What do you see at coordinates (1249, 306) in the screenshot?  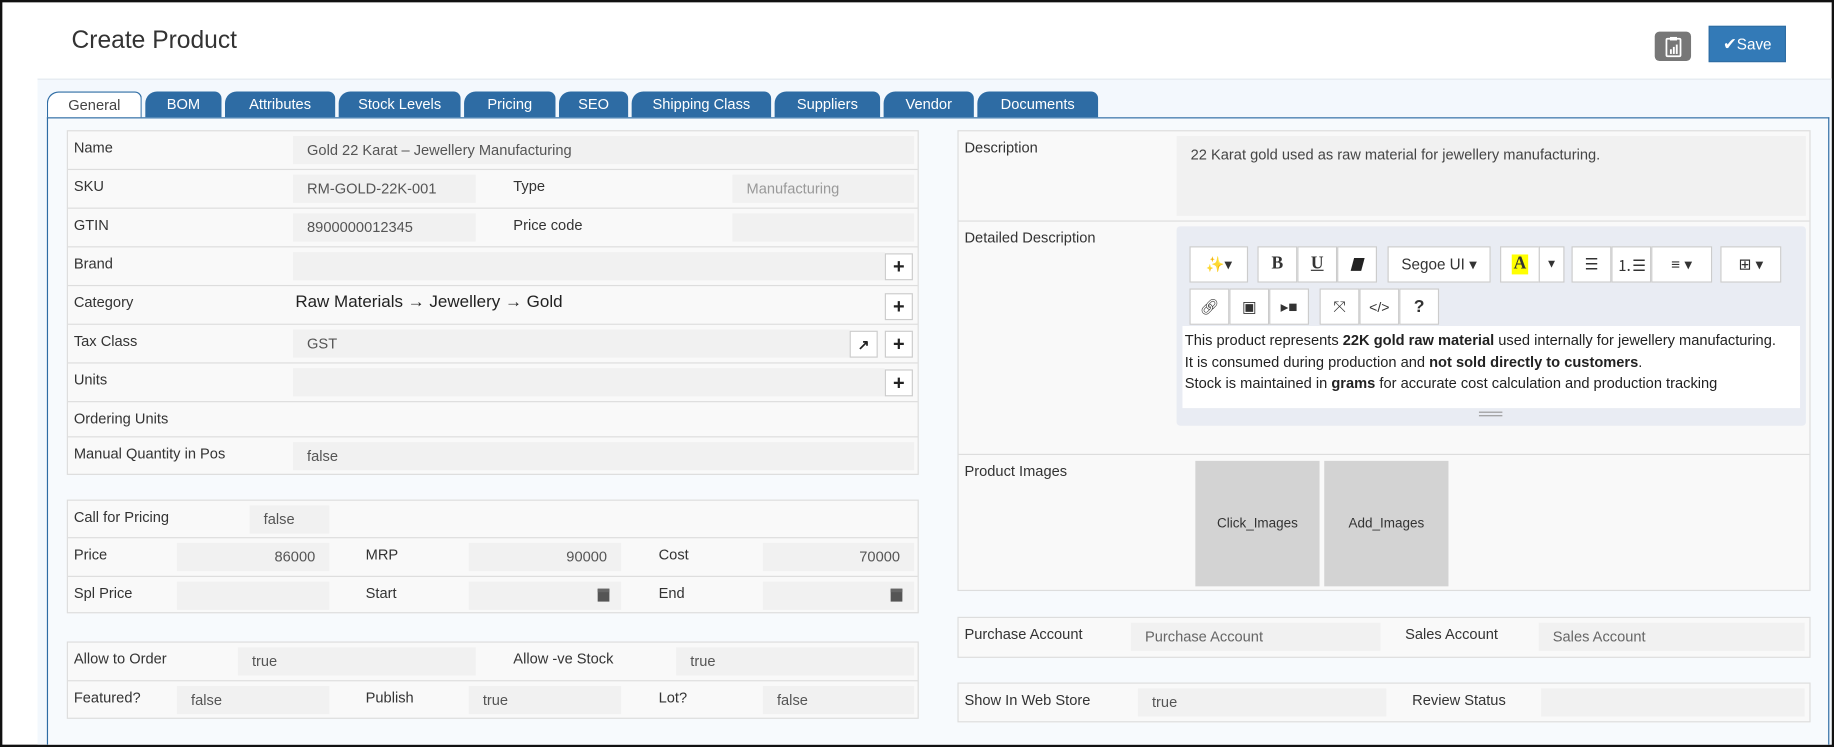 I see `image-button: ▣` at bounding box center [1249, 306].